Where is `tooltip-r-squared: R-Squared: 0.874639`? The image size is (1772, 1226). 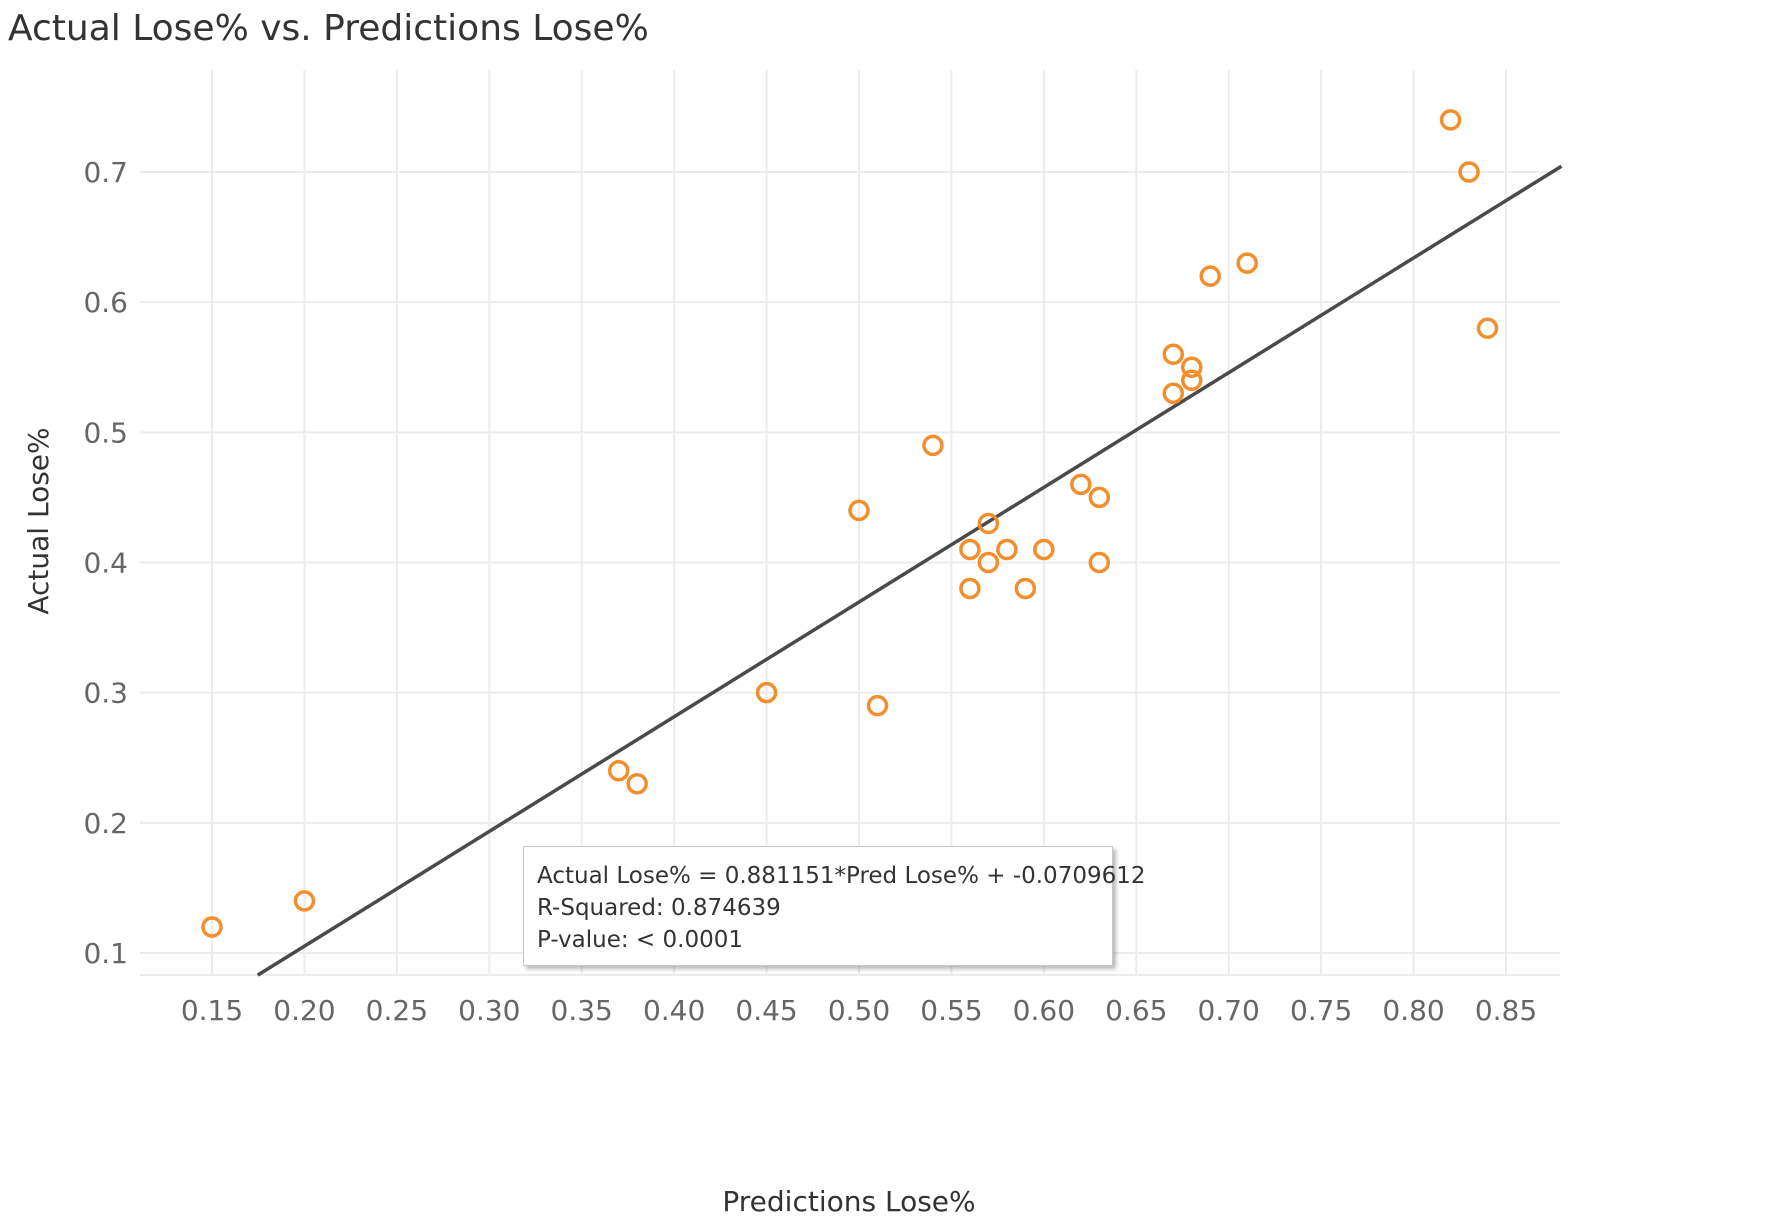
tooltip-r-squared: R-Squared: 0.874639 is located at coordinates (659, 908).